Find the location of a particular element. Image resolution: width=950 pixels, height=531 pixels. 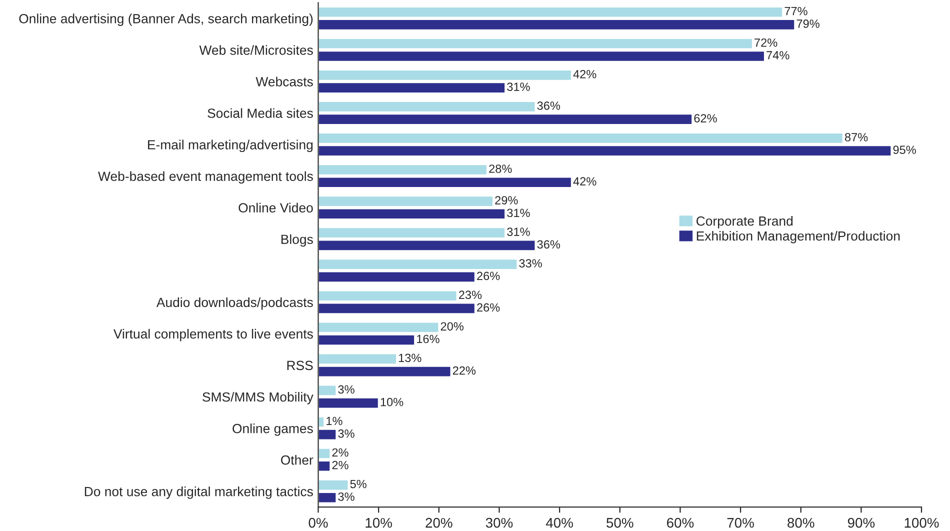

x-tick-label: 40% is located at coordinates (559, 523).